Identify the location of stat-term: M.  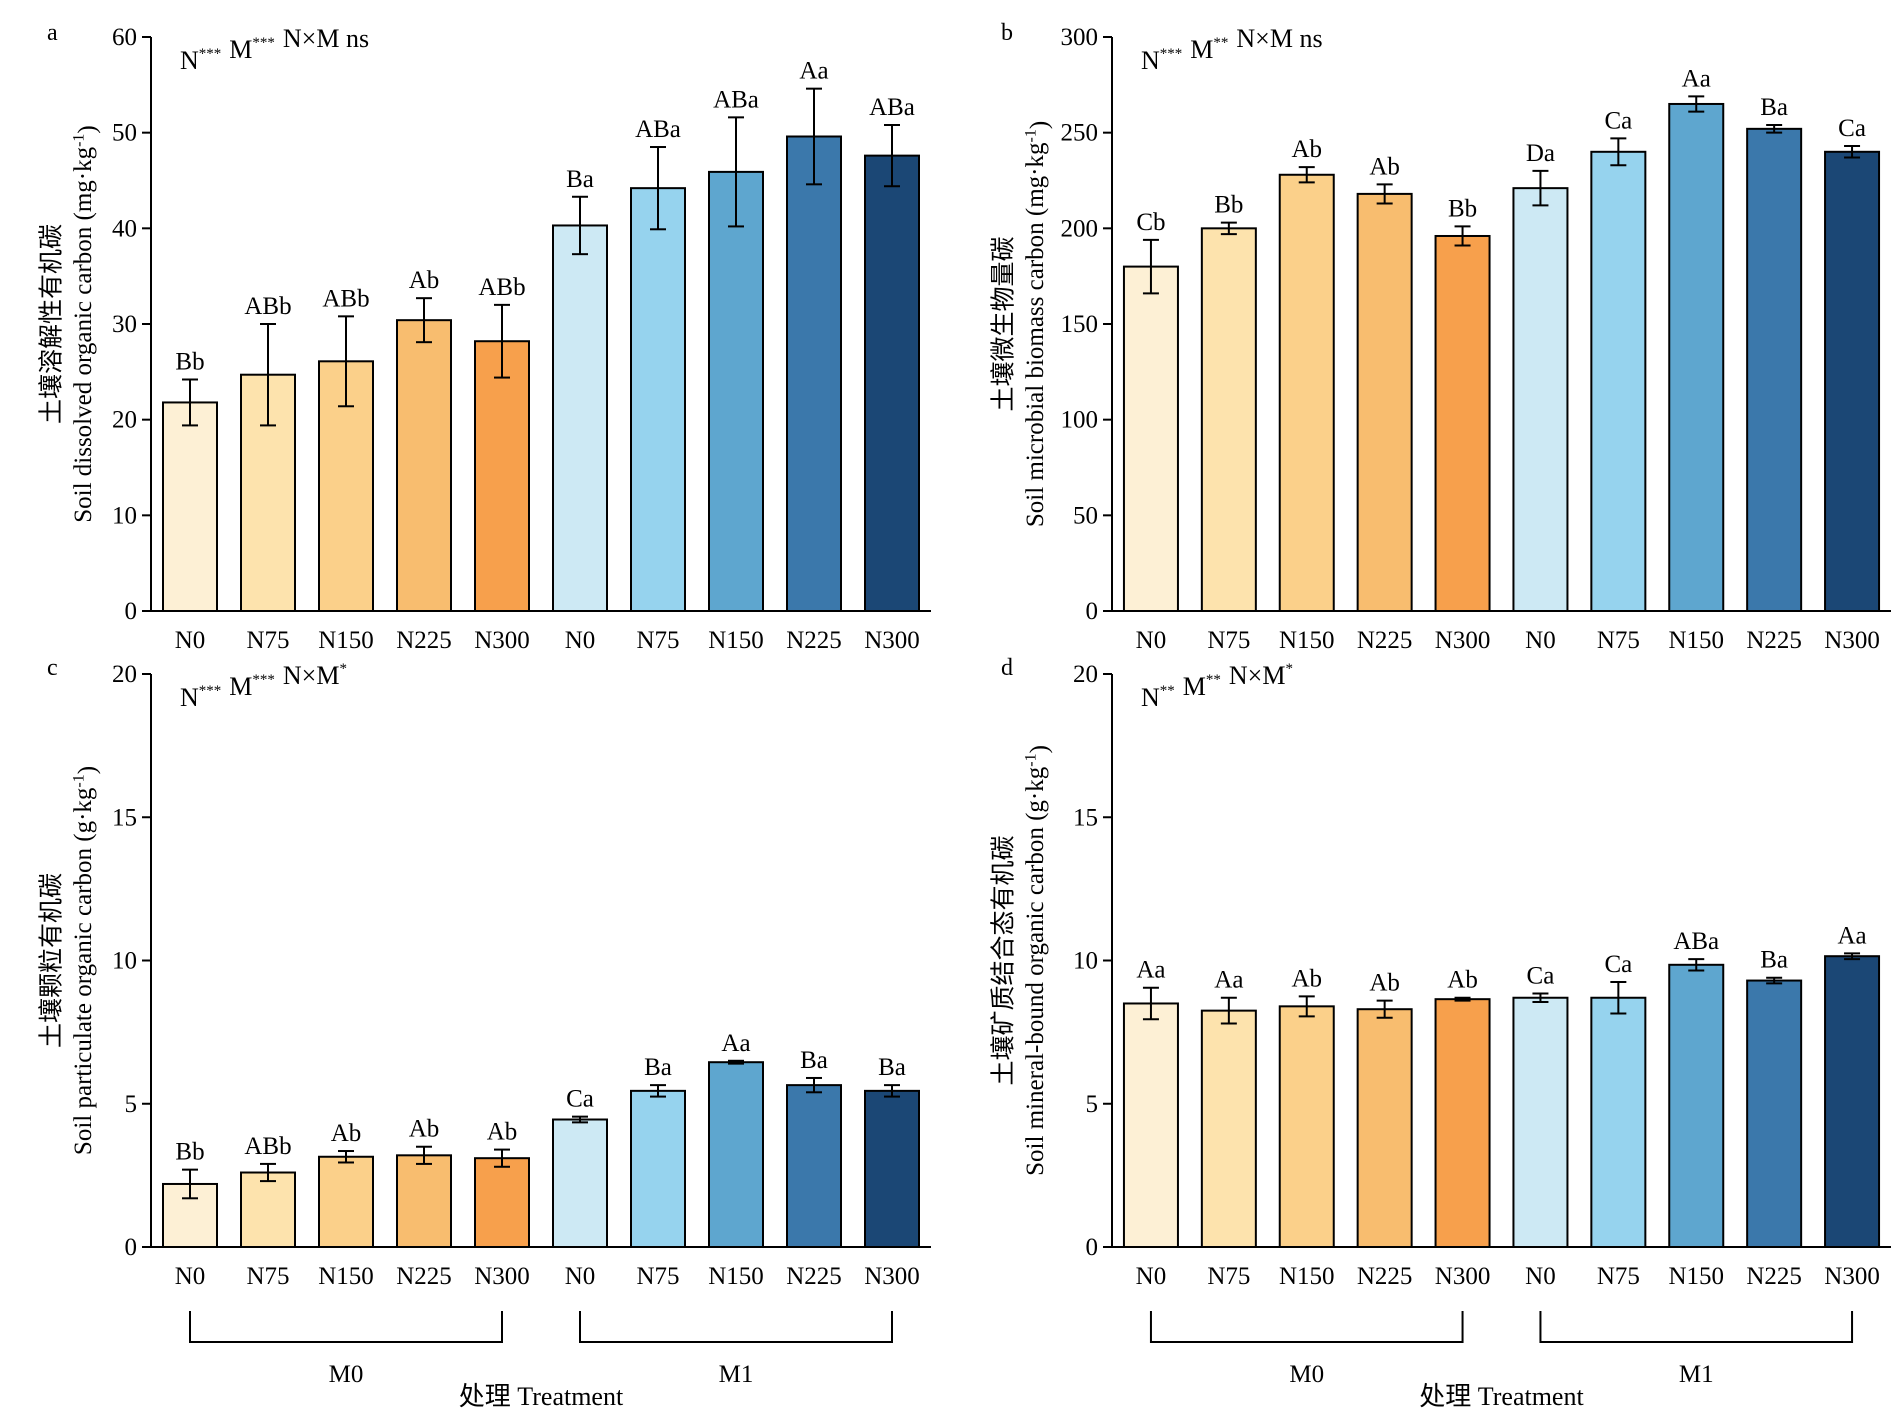
(240, 686).